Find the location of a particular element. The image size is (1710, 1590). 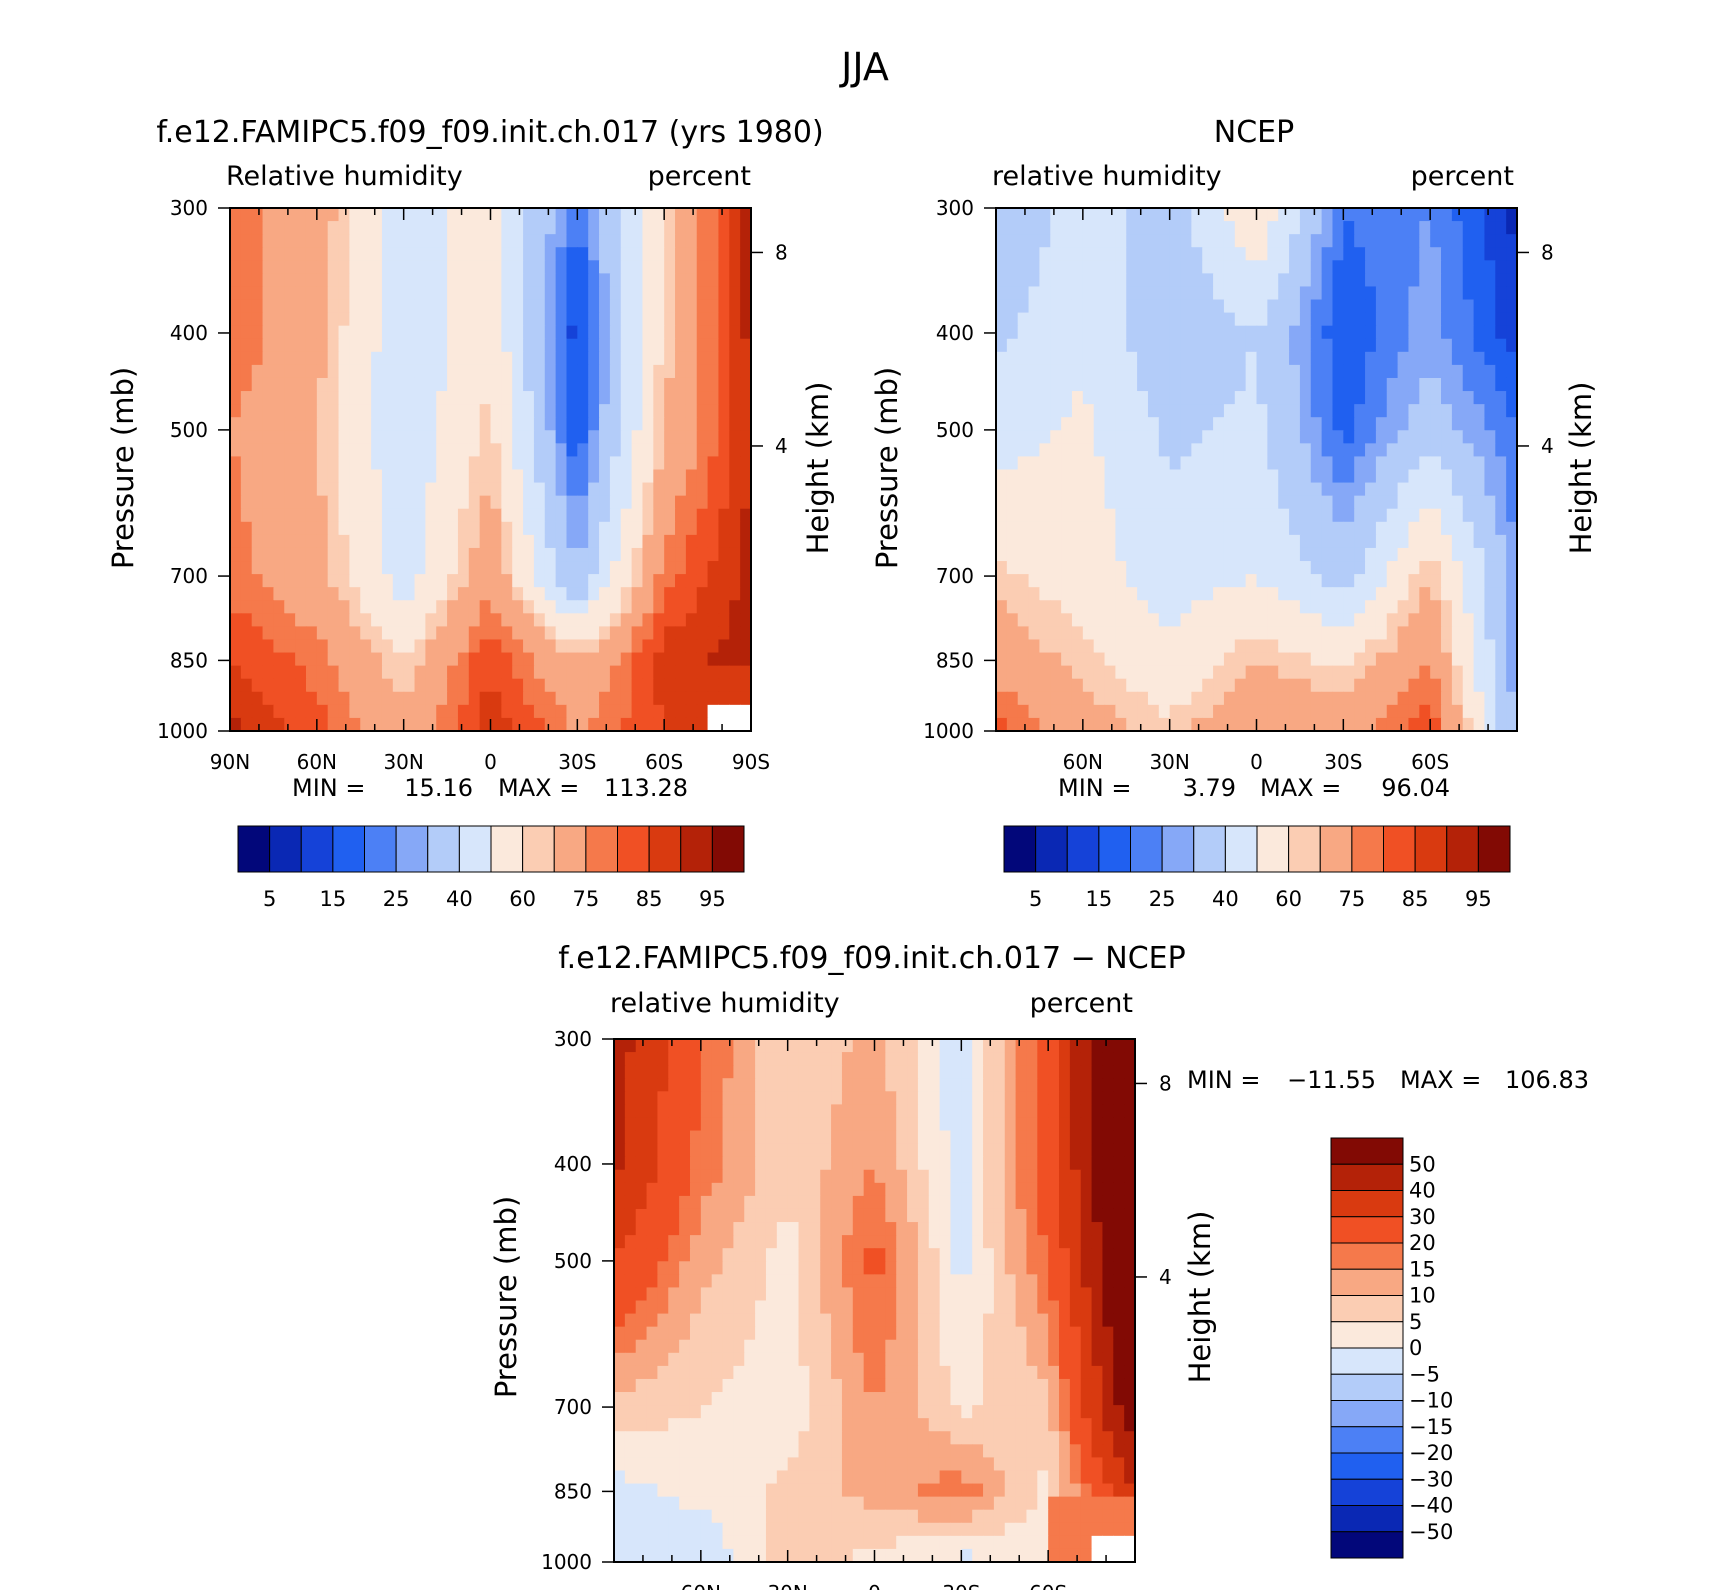

colorbar-swatch is located at coordinates (317, 849).